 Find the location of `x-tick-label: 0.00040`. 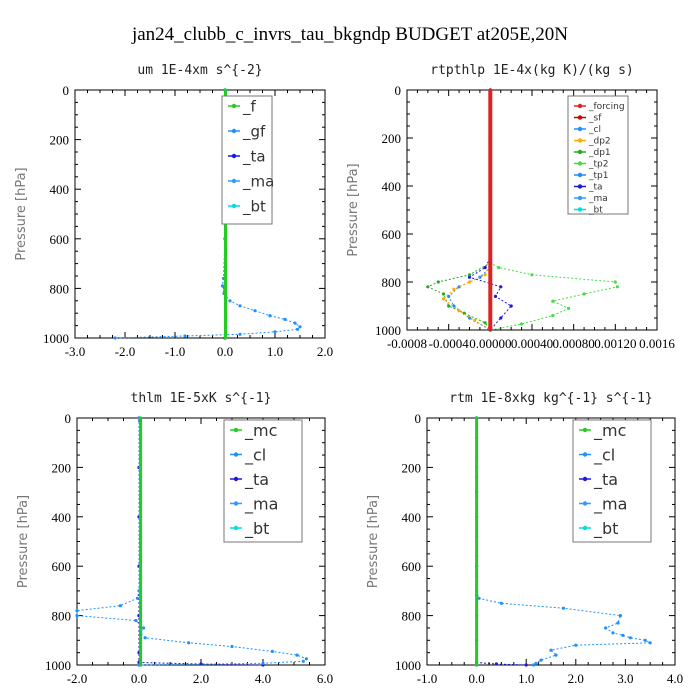

x-tick-label: 0.00040 is located at coordinates (532, 343).